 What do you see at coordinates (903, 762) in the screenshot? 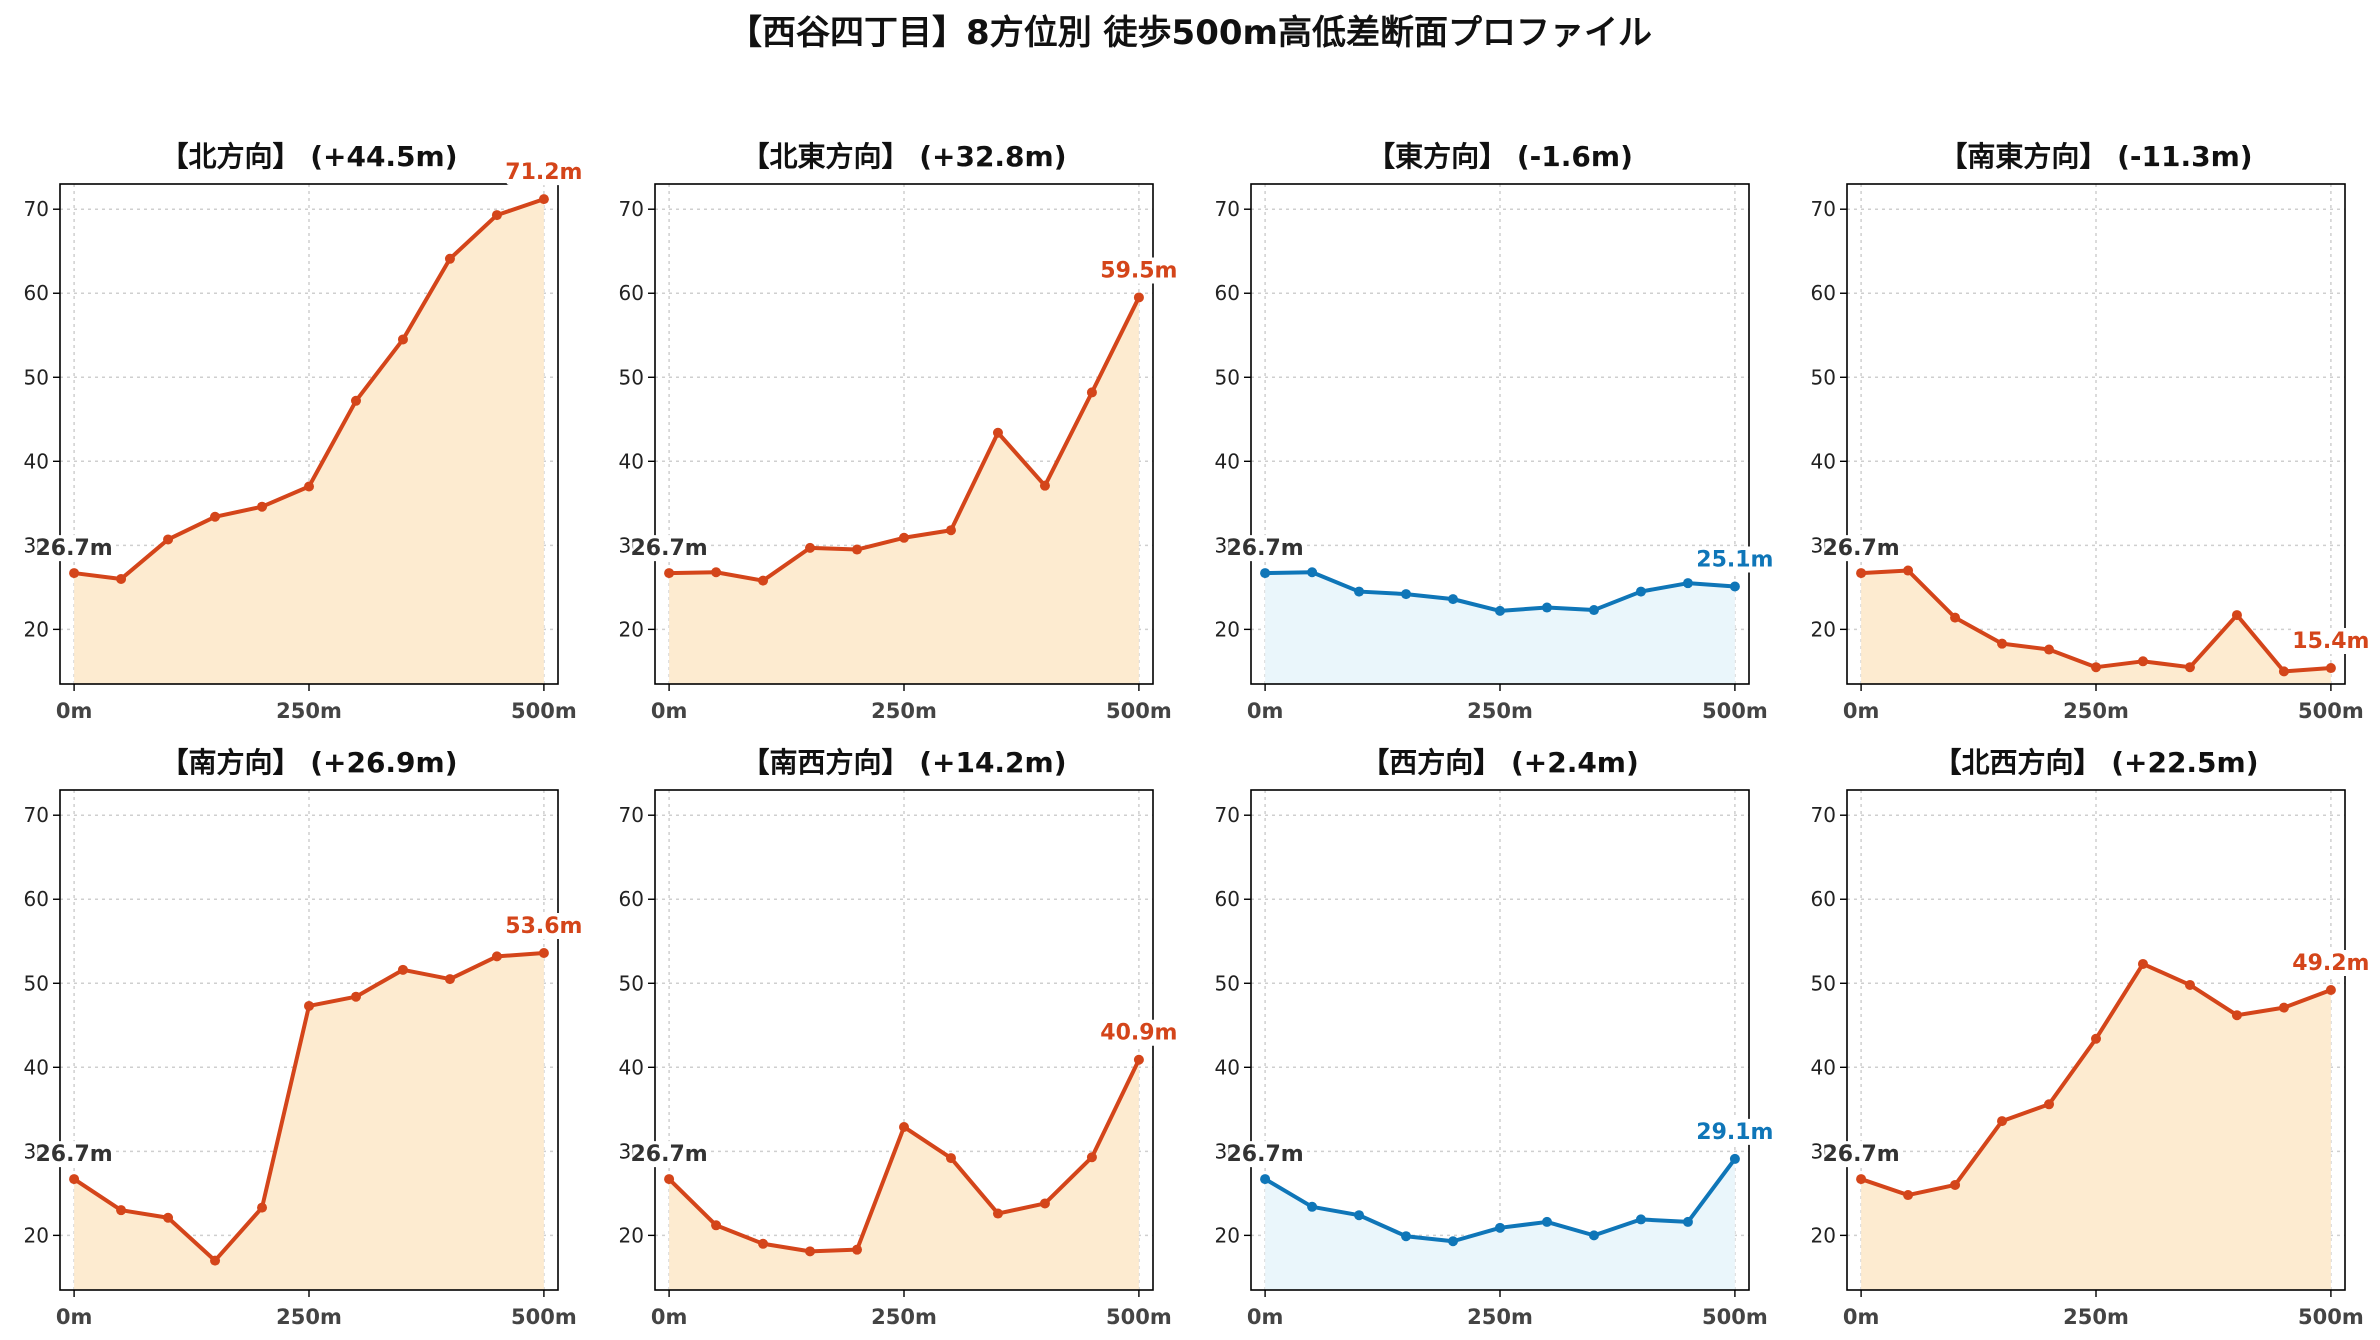
I see `panel-title: 【南西方向】 (+14.2m)` at bounding box center [903, 762].